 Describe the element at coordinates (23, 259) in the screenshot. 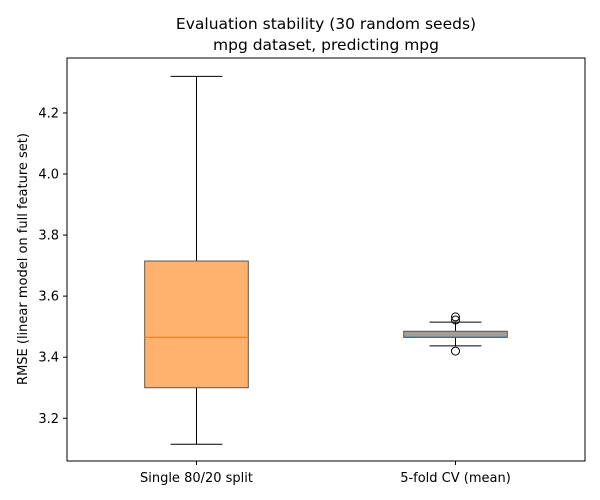

I see `y-axis-label: RMSE (linear model on full feature set)` at that location.